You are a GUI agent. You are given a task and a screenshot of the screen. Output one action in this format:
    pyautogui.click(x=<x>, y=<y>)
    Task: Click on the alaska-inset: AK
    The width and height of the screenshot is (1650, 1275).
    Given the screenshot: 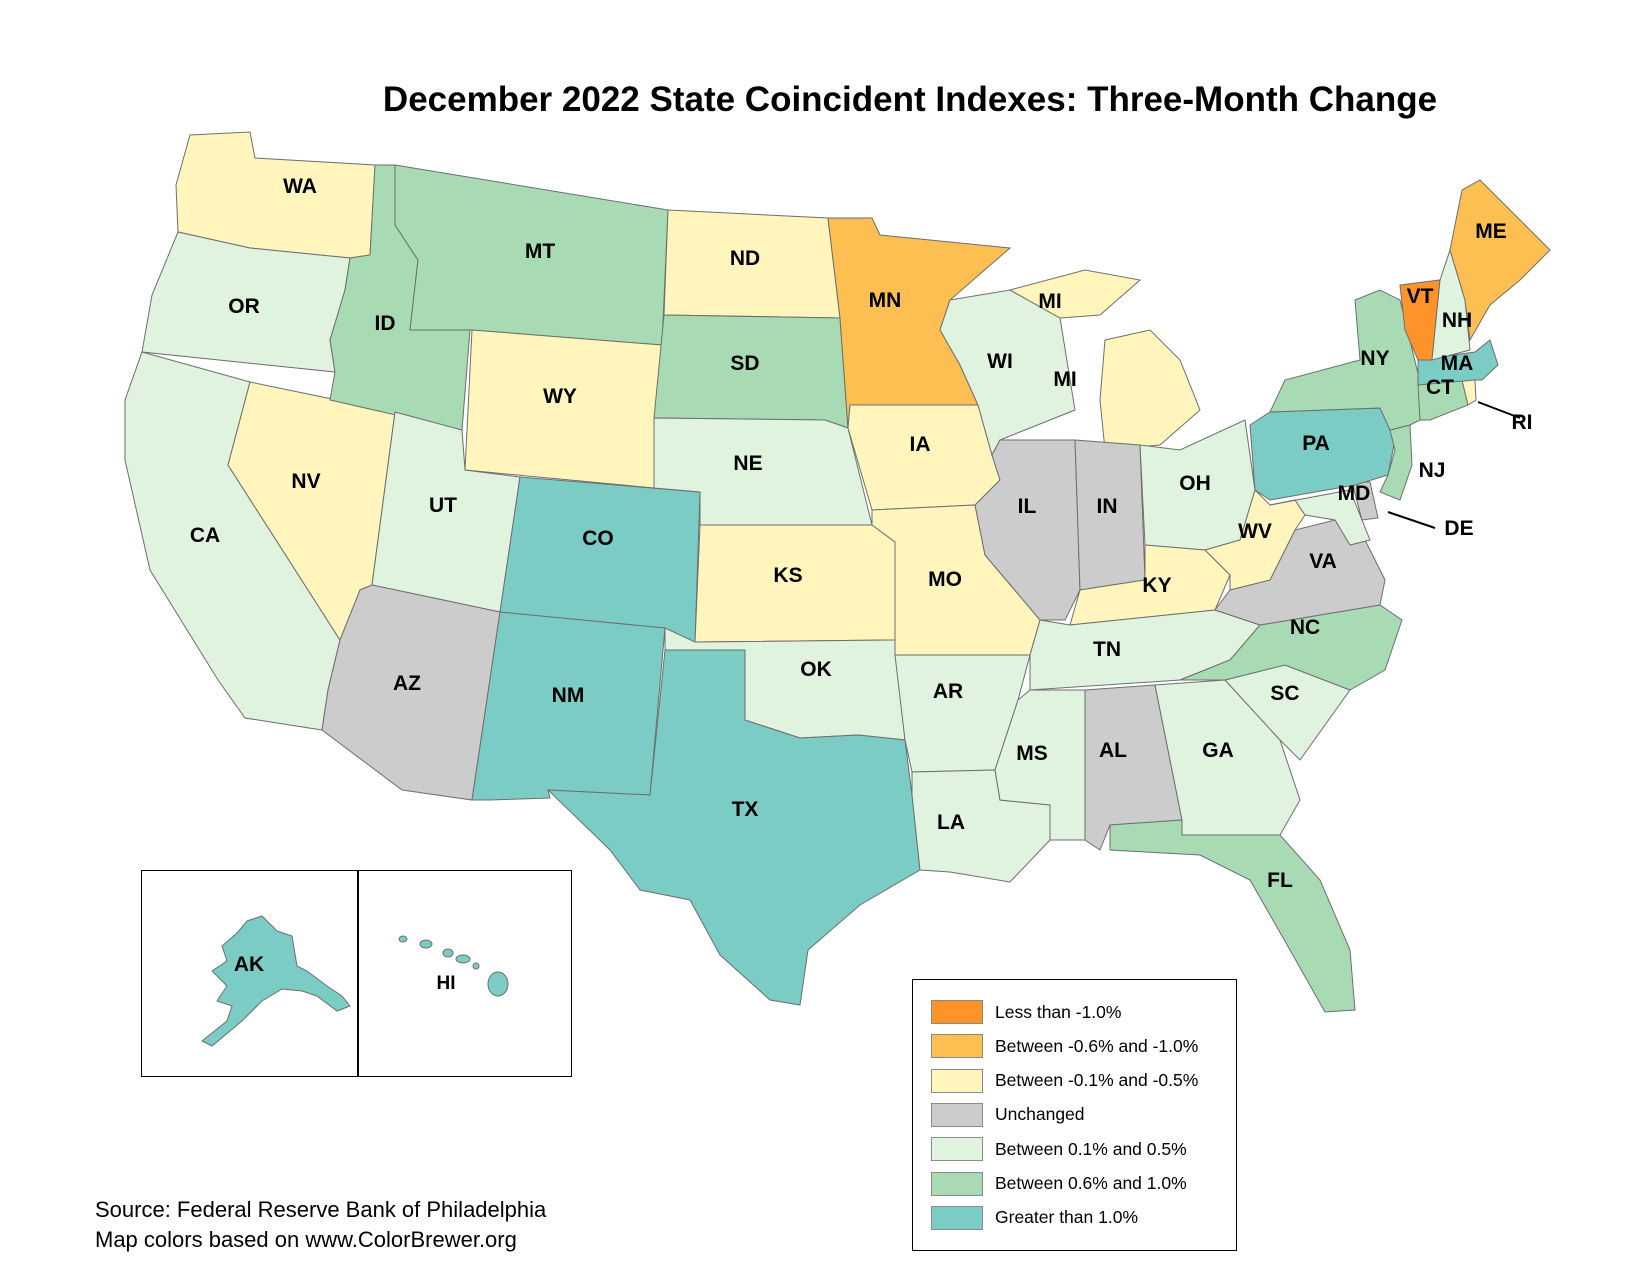 What is the action you would take?
    pyautogui.click(x=250, y=973)
    